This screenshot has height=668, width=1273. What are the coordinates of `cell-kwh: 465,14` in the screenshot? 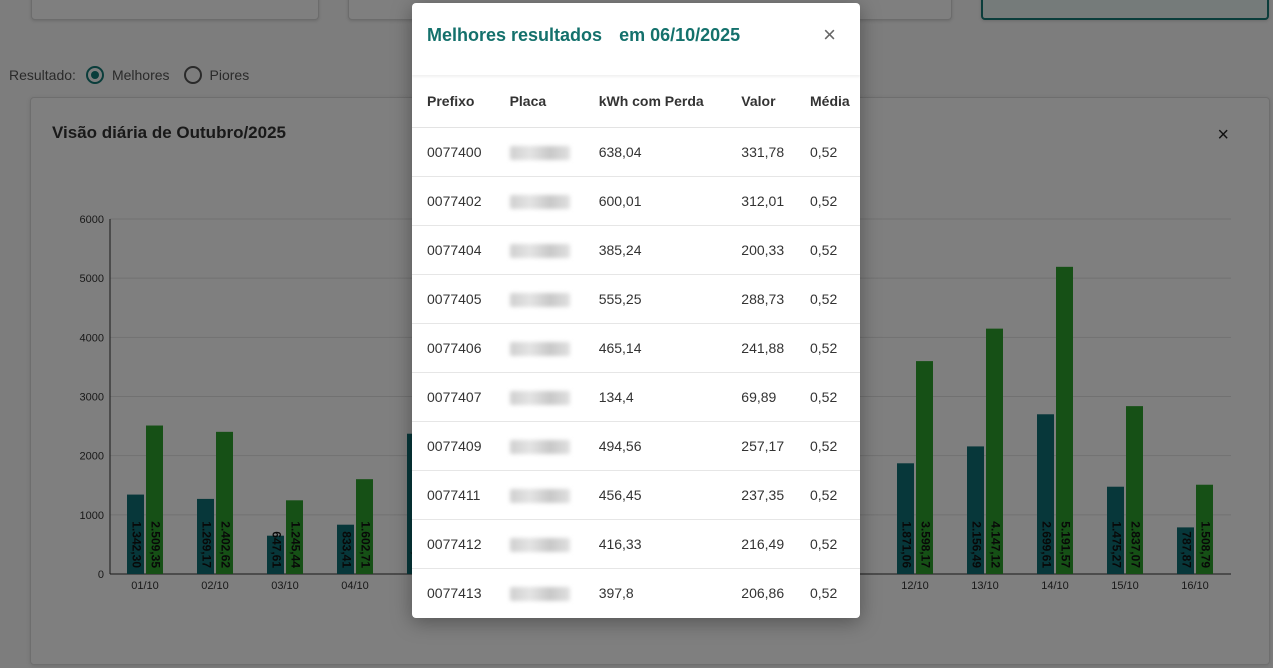 It's located at (655, 348).